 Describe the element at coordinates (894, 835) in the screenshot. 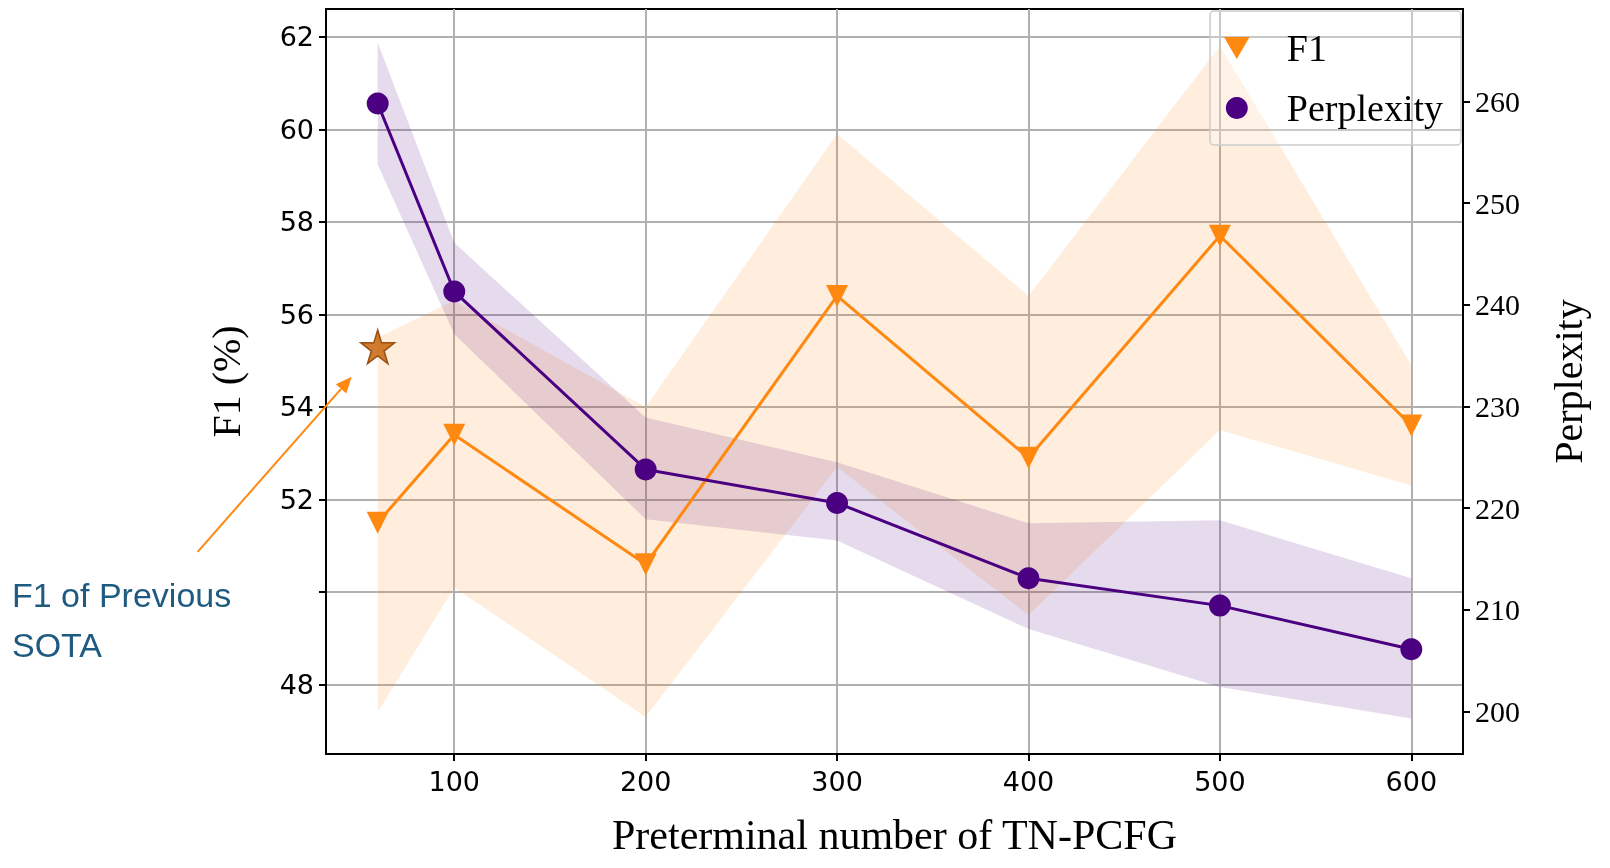

I see `x-axis-title: Preterminal number of TN-PCFG` at that location.